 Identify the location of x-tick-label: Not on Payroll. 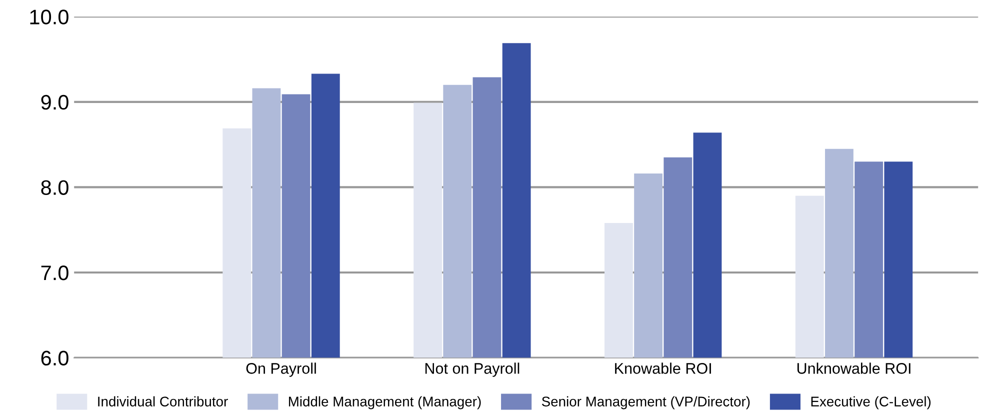
(472, 369).